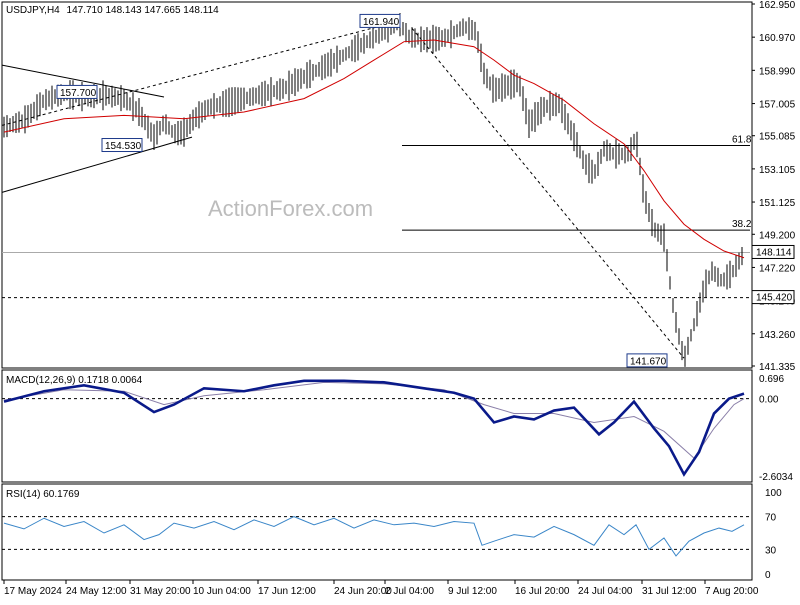 Image resolution: width=800 pixels, height=605 pixels. I want to click on price-annotation-label: 154.530, so click(123, 146).